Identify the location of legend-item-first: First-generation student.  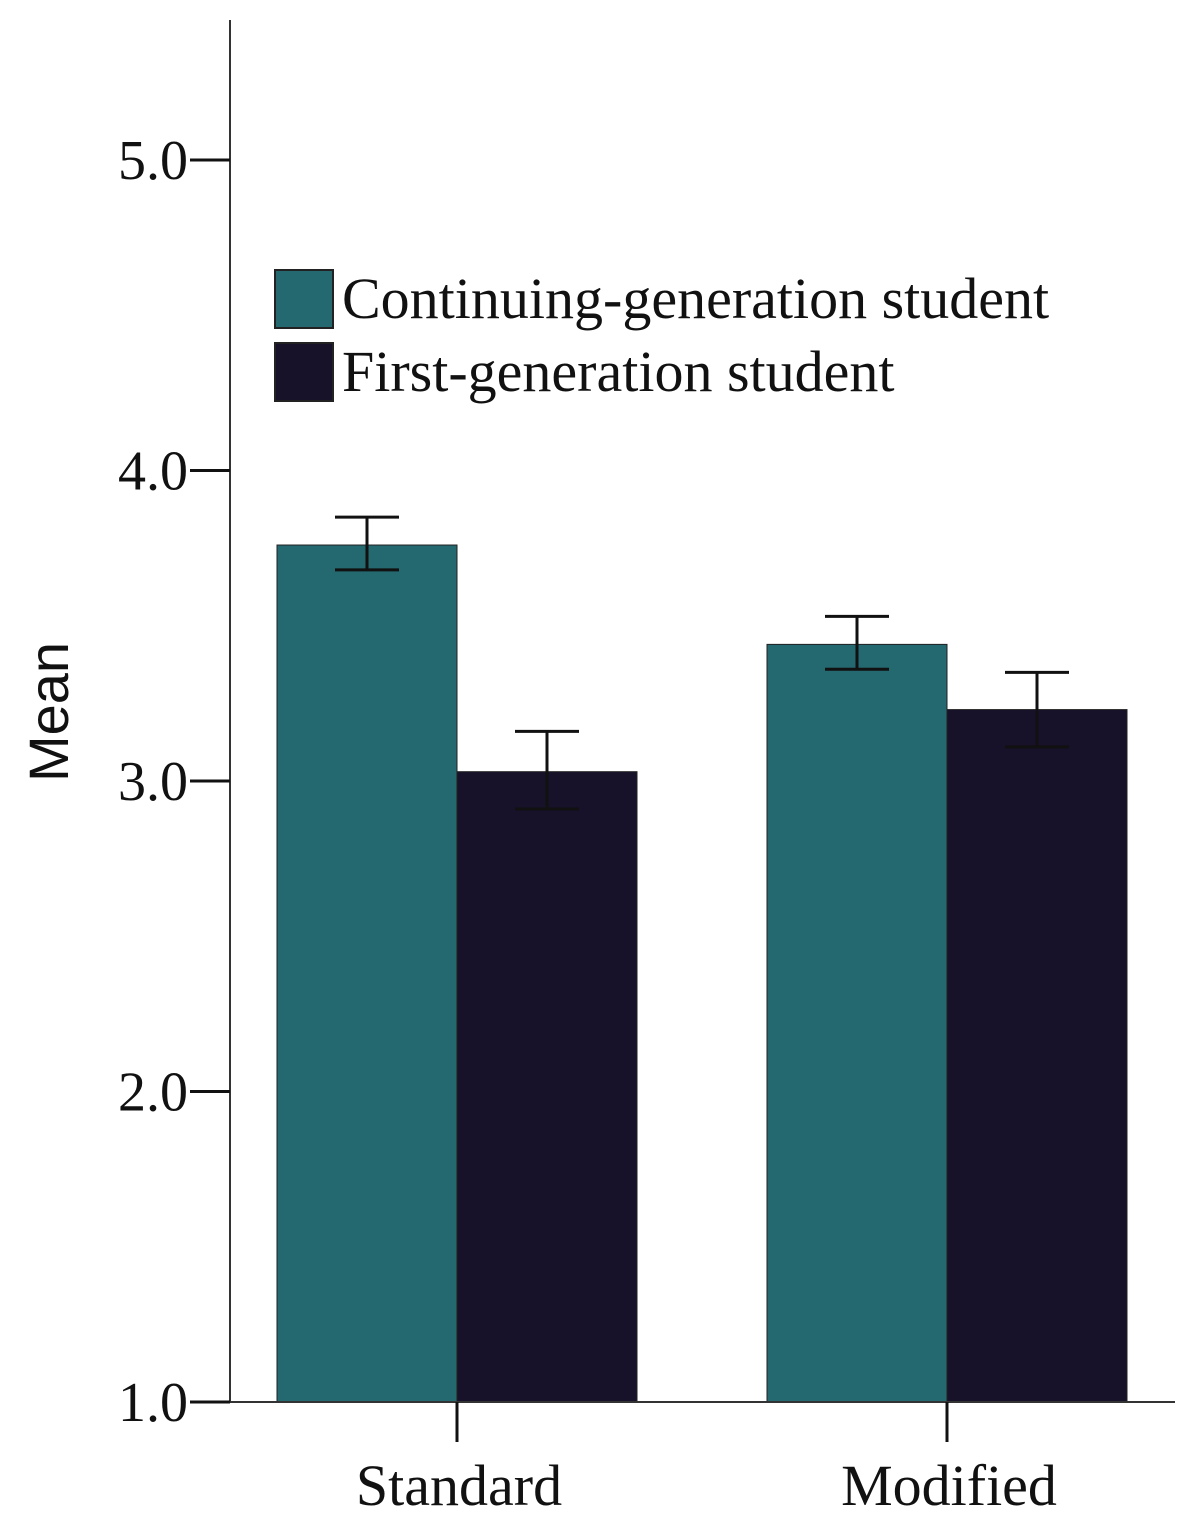
(584, 371).